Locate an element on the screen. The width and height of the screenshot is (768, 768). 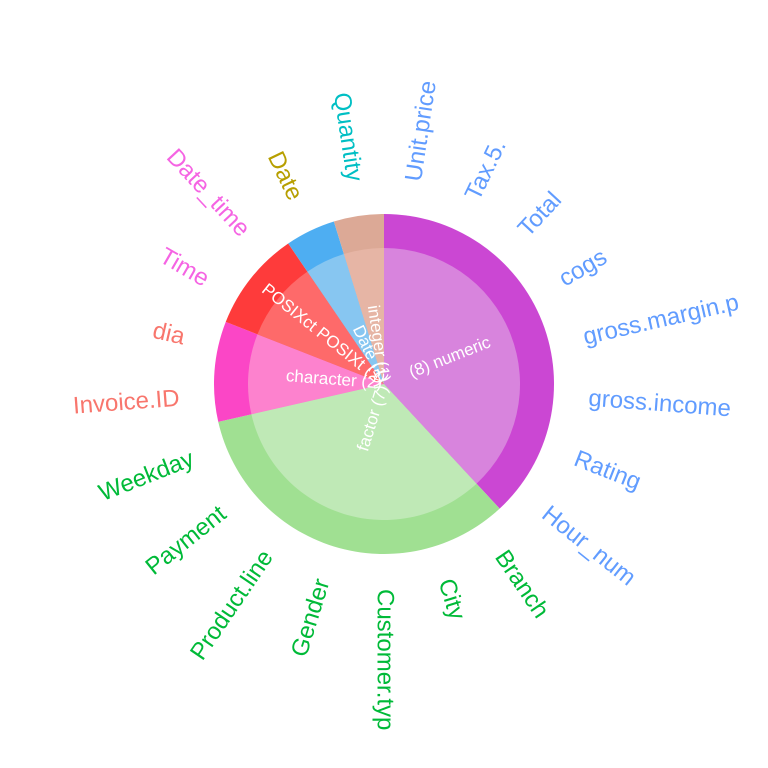
inner-ring is located at coordinates (383, 384).